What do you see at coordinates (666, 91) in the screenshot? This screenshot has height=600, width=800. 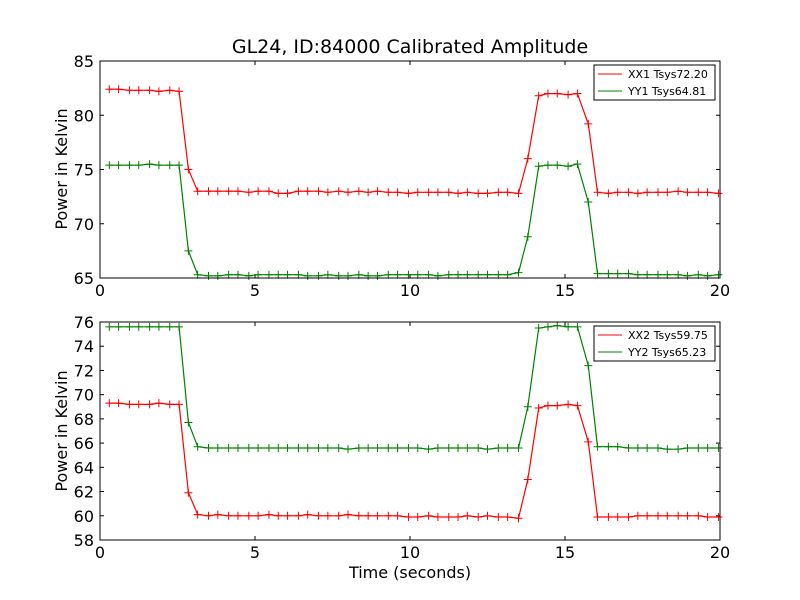 I see `legend-entry-yy1: YY1 Tsys64.81` at bounding box center [666, 91].